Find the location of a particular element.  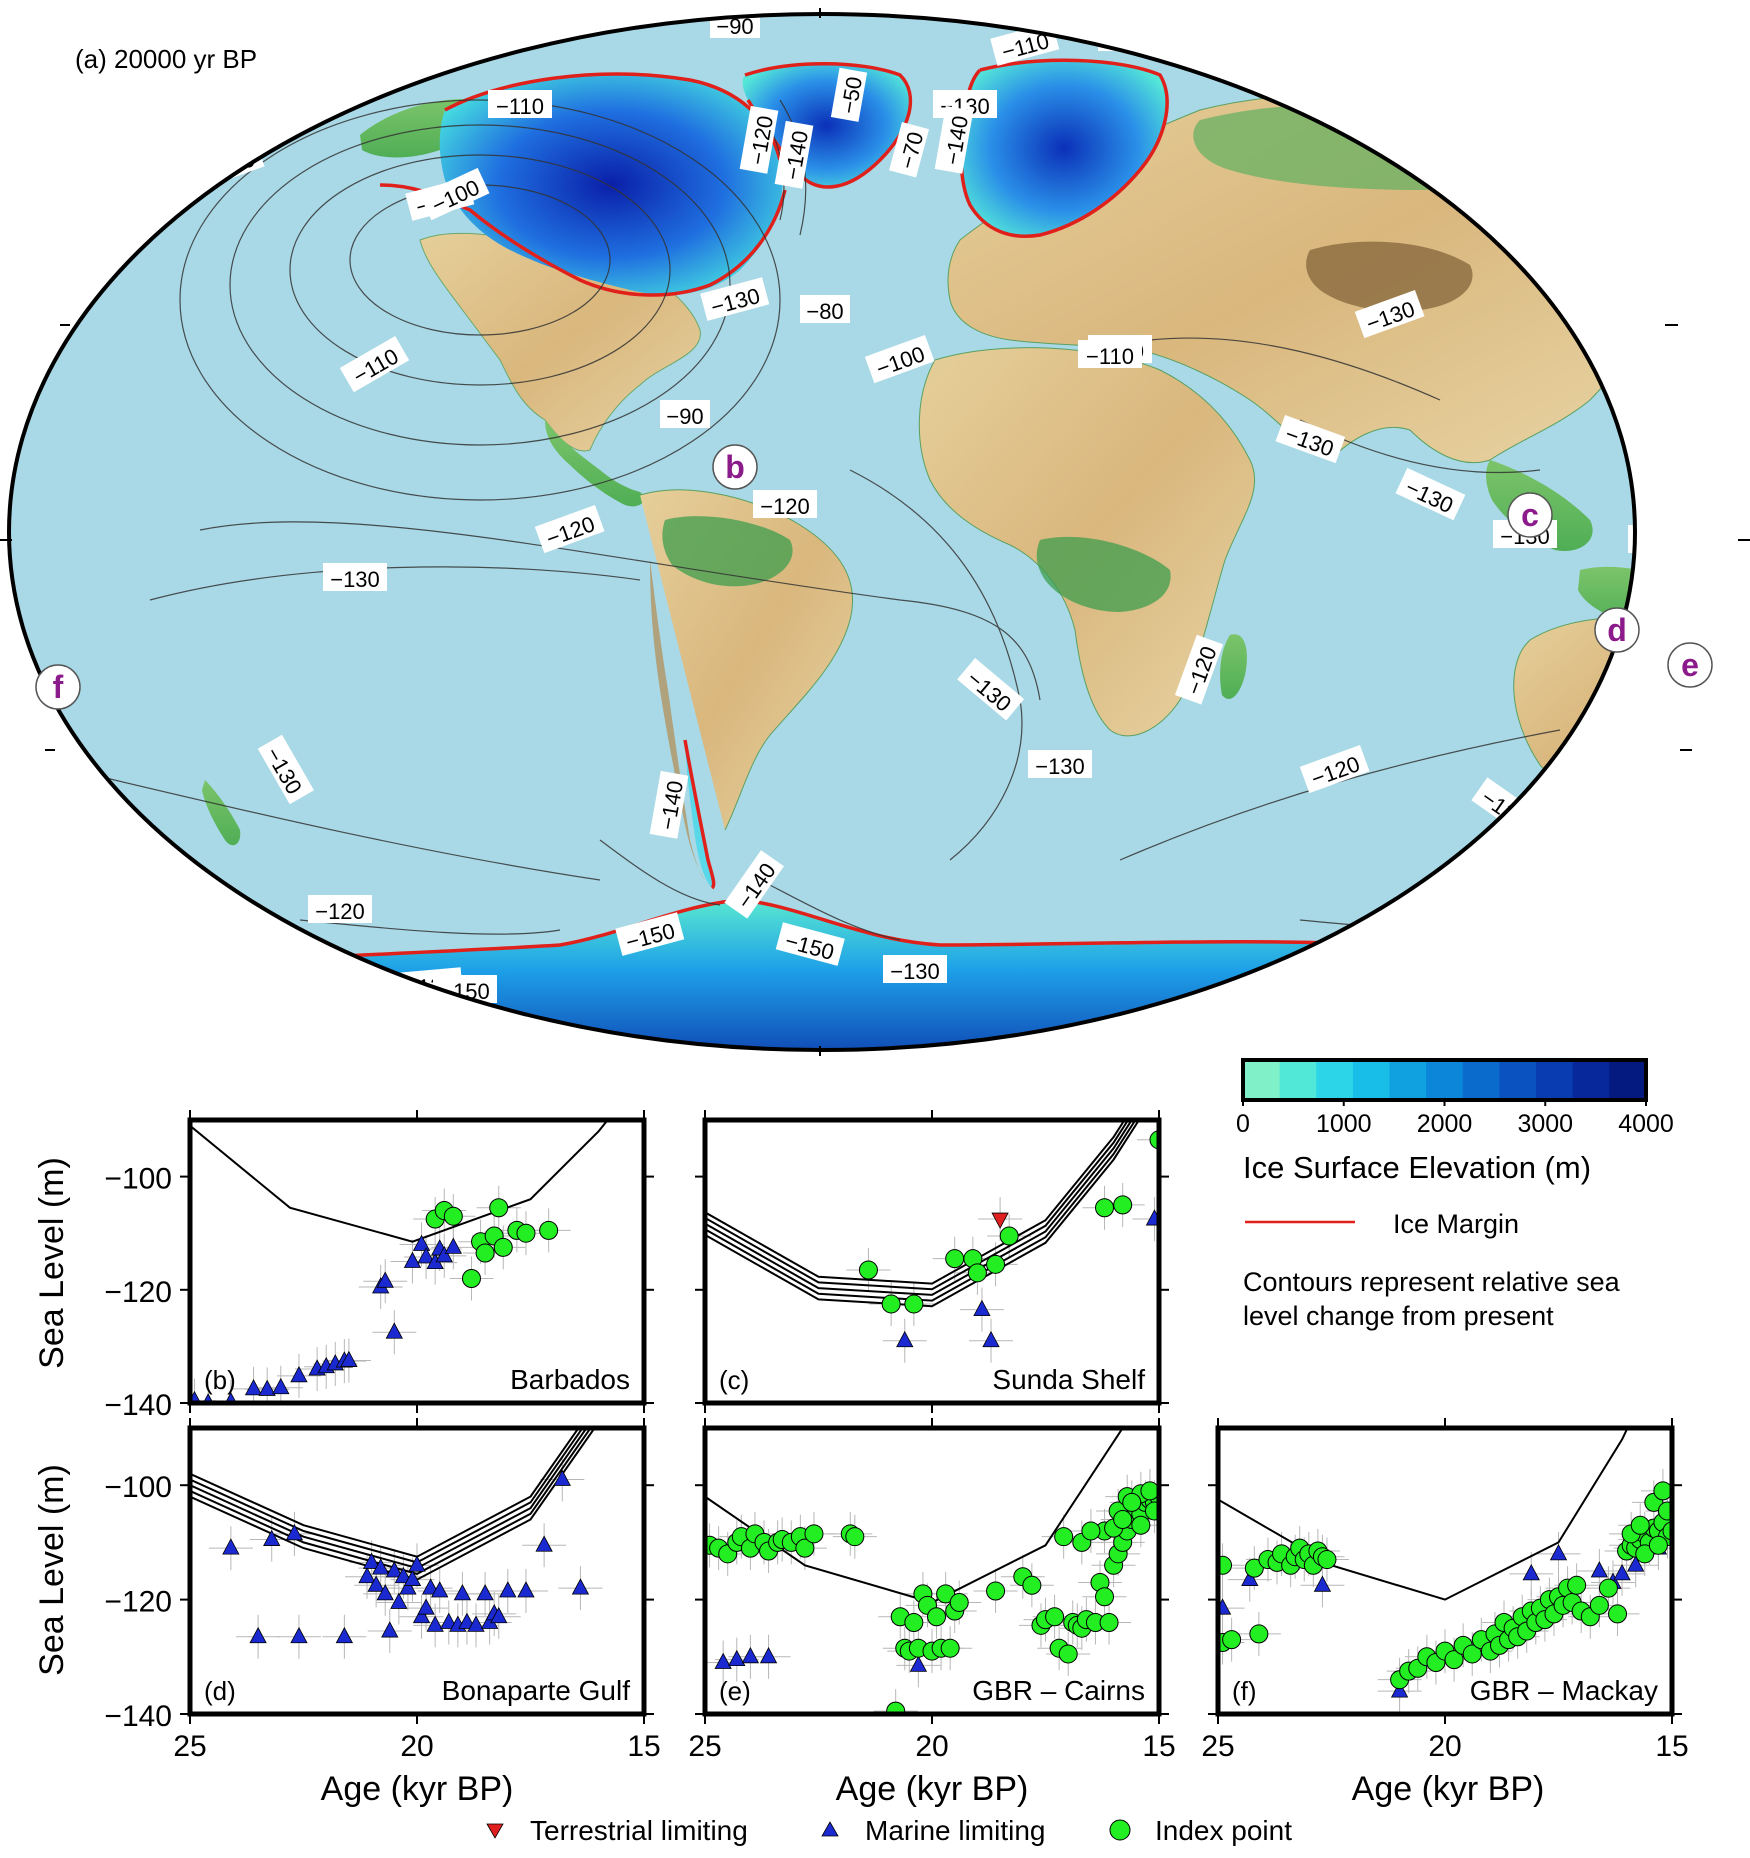

svg-text: c is located at coordinates (1530, 515).